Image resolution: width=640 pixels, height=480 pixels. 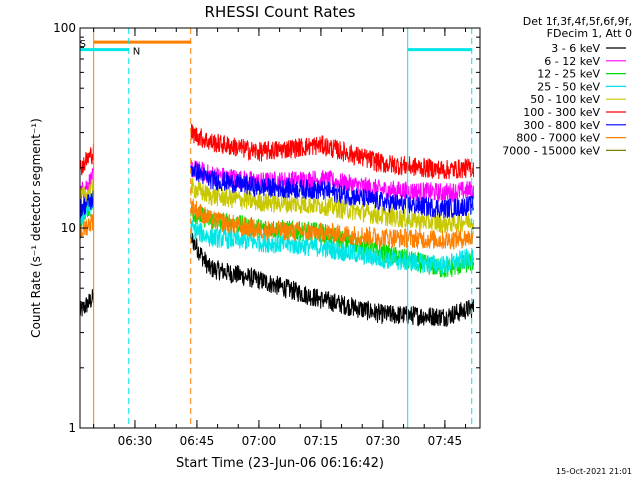 I want to click on y-tick-label: 100, so click(x=64, y=28).